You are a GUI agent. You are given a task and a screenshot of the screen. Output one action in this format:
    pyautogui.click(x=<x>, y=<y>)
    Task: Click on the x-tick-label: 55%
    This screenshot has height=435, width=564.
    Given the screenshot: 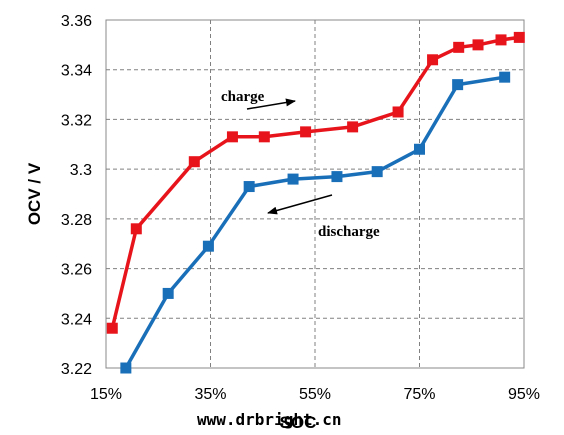 What is the action you would take?
    pyautogui.click(x=315, y=394)
    